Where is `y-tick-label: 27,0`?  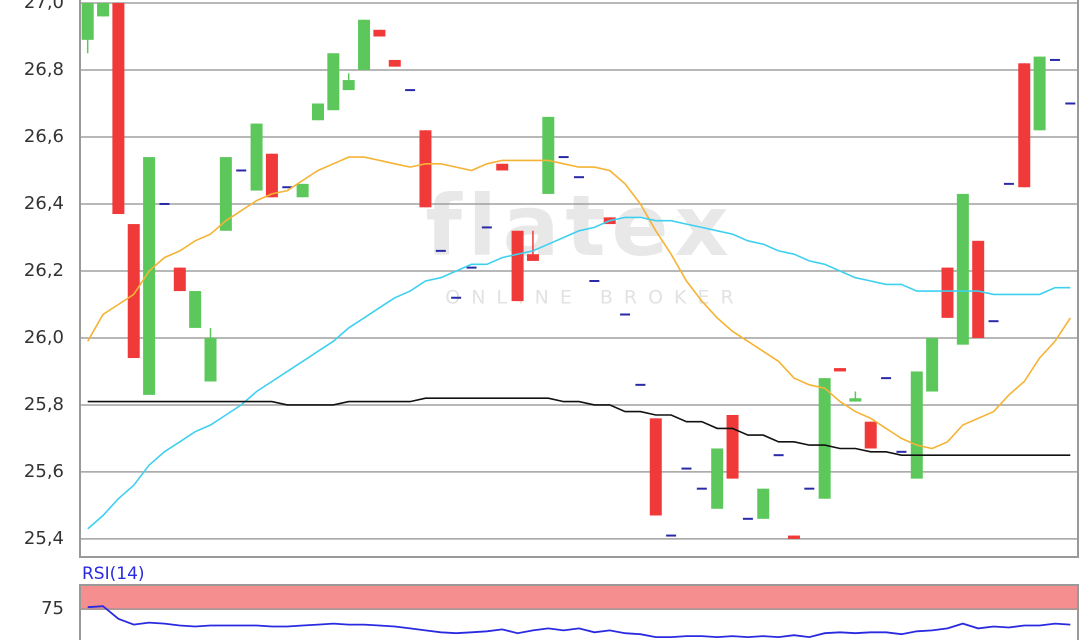 y-tick-label: 27,0 is located at coordinates (44, 6).